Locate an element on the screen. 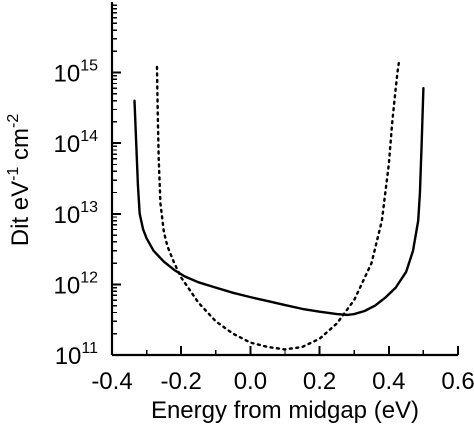 This screenshot has height=433, width=474. y-axis-title-main: Dit eV is located at coordinates (20, 213).